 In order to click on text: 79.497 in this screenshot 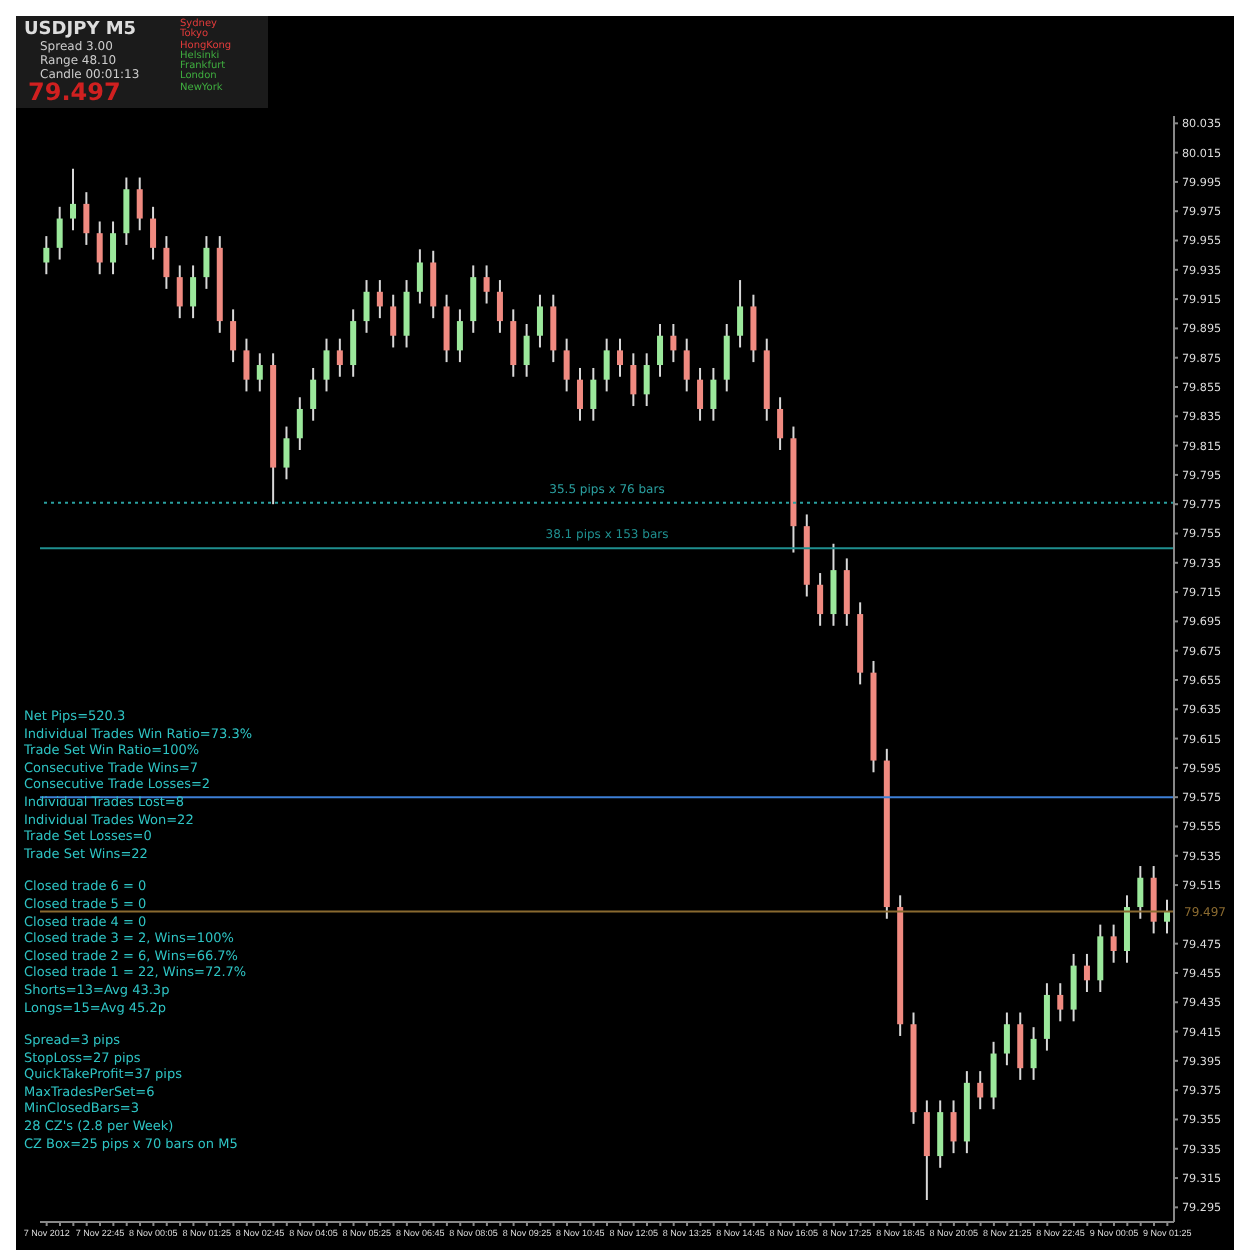, I will do `click(74, 92)`.